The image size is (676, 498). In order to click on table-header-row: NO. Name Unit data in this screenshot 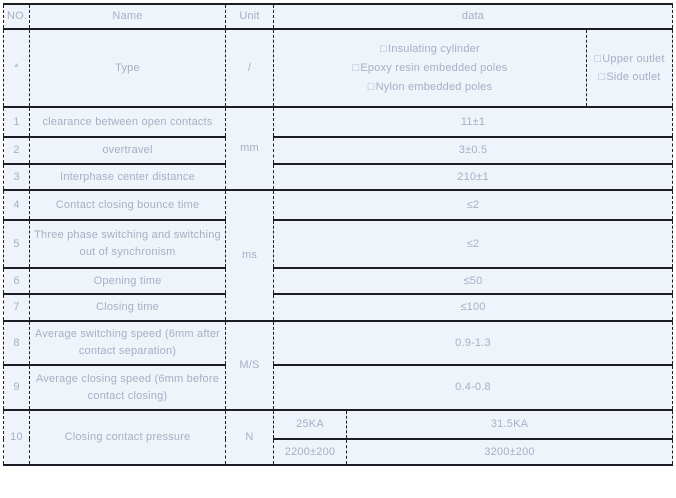, I will do `click(338, 16)`.